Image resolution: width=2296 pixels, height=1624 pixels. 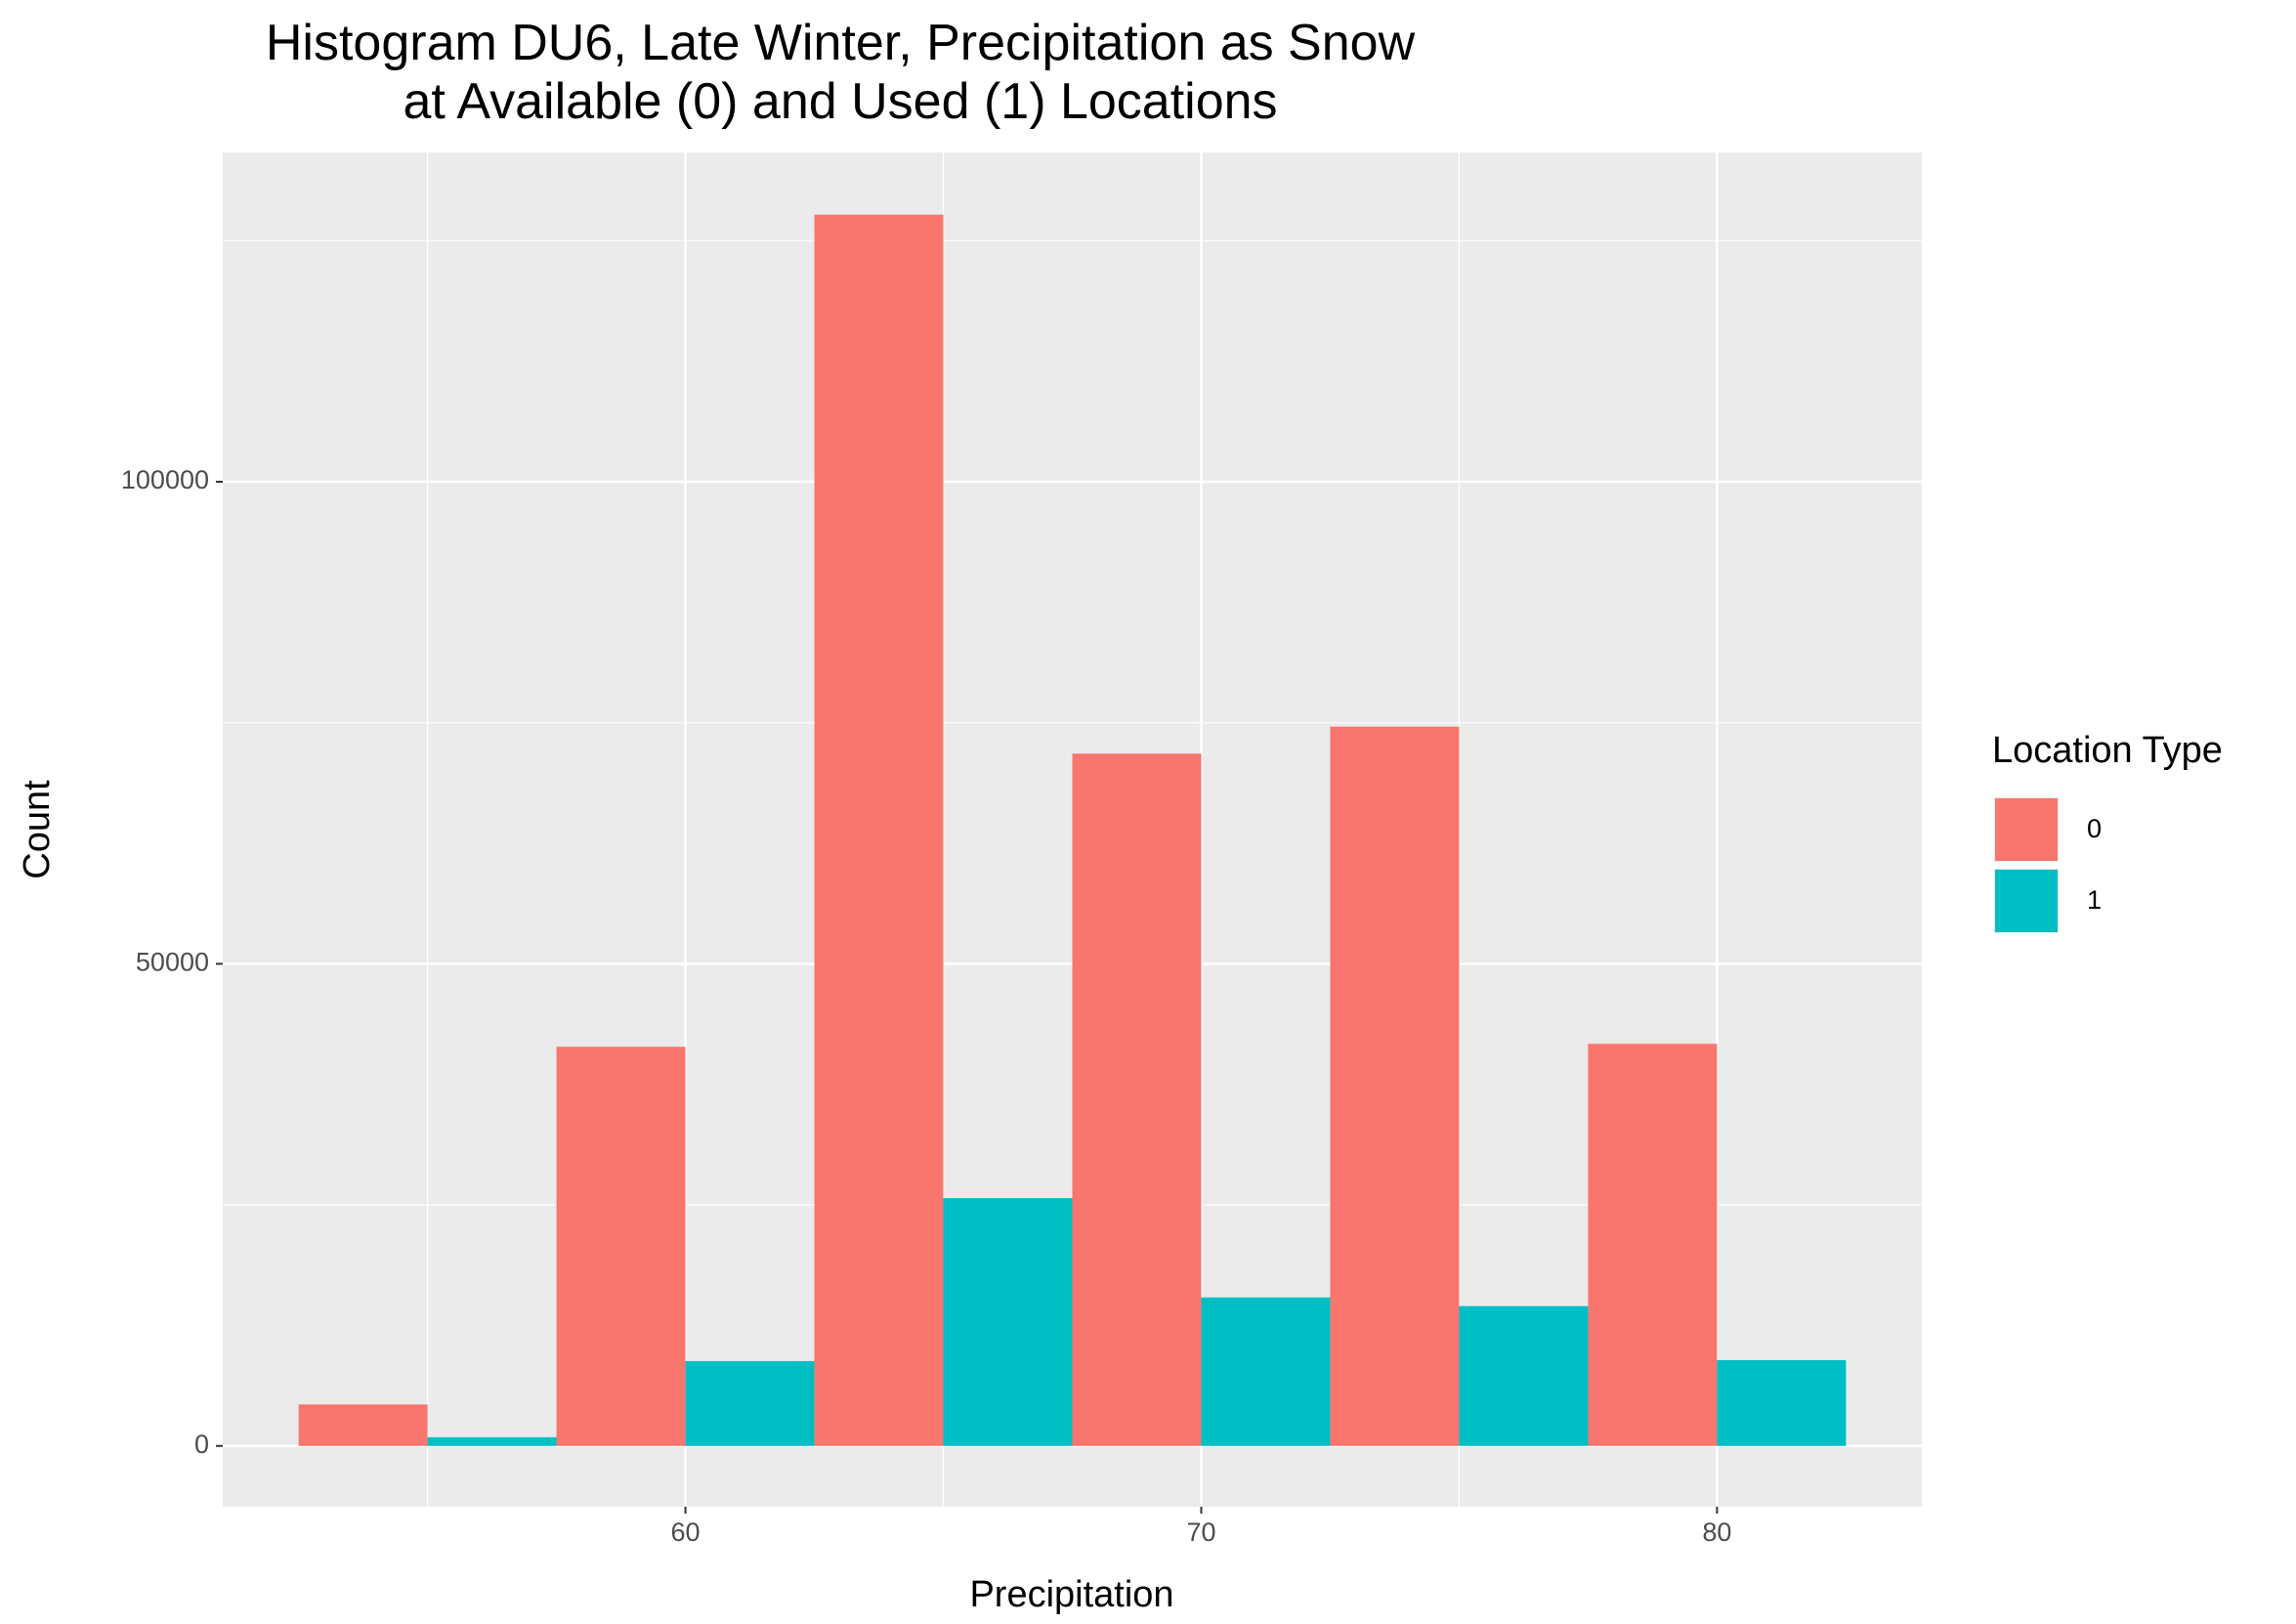 I want to click on x-tick-label: 70, so click(x=1200, y=1532).